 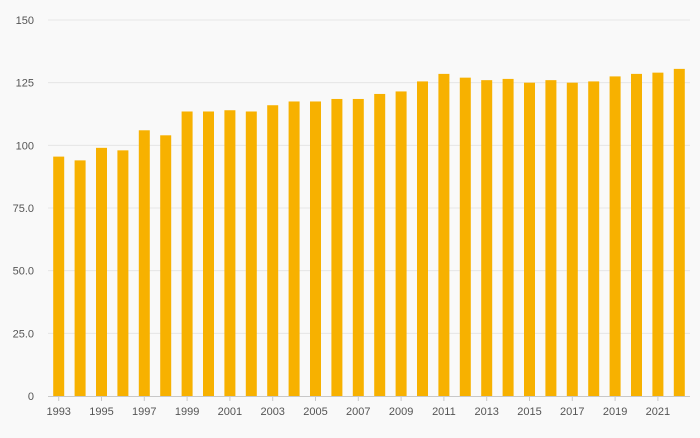 I want to click on bar-2015, so click(x=529, y=239).